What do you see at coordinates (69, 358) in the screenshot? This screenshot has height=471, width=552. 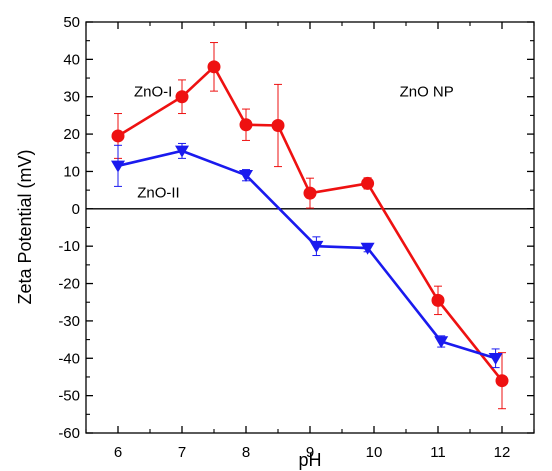 I see `y-tick-label: -40` at bounding box center [69, 358].